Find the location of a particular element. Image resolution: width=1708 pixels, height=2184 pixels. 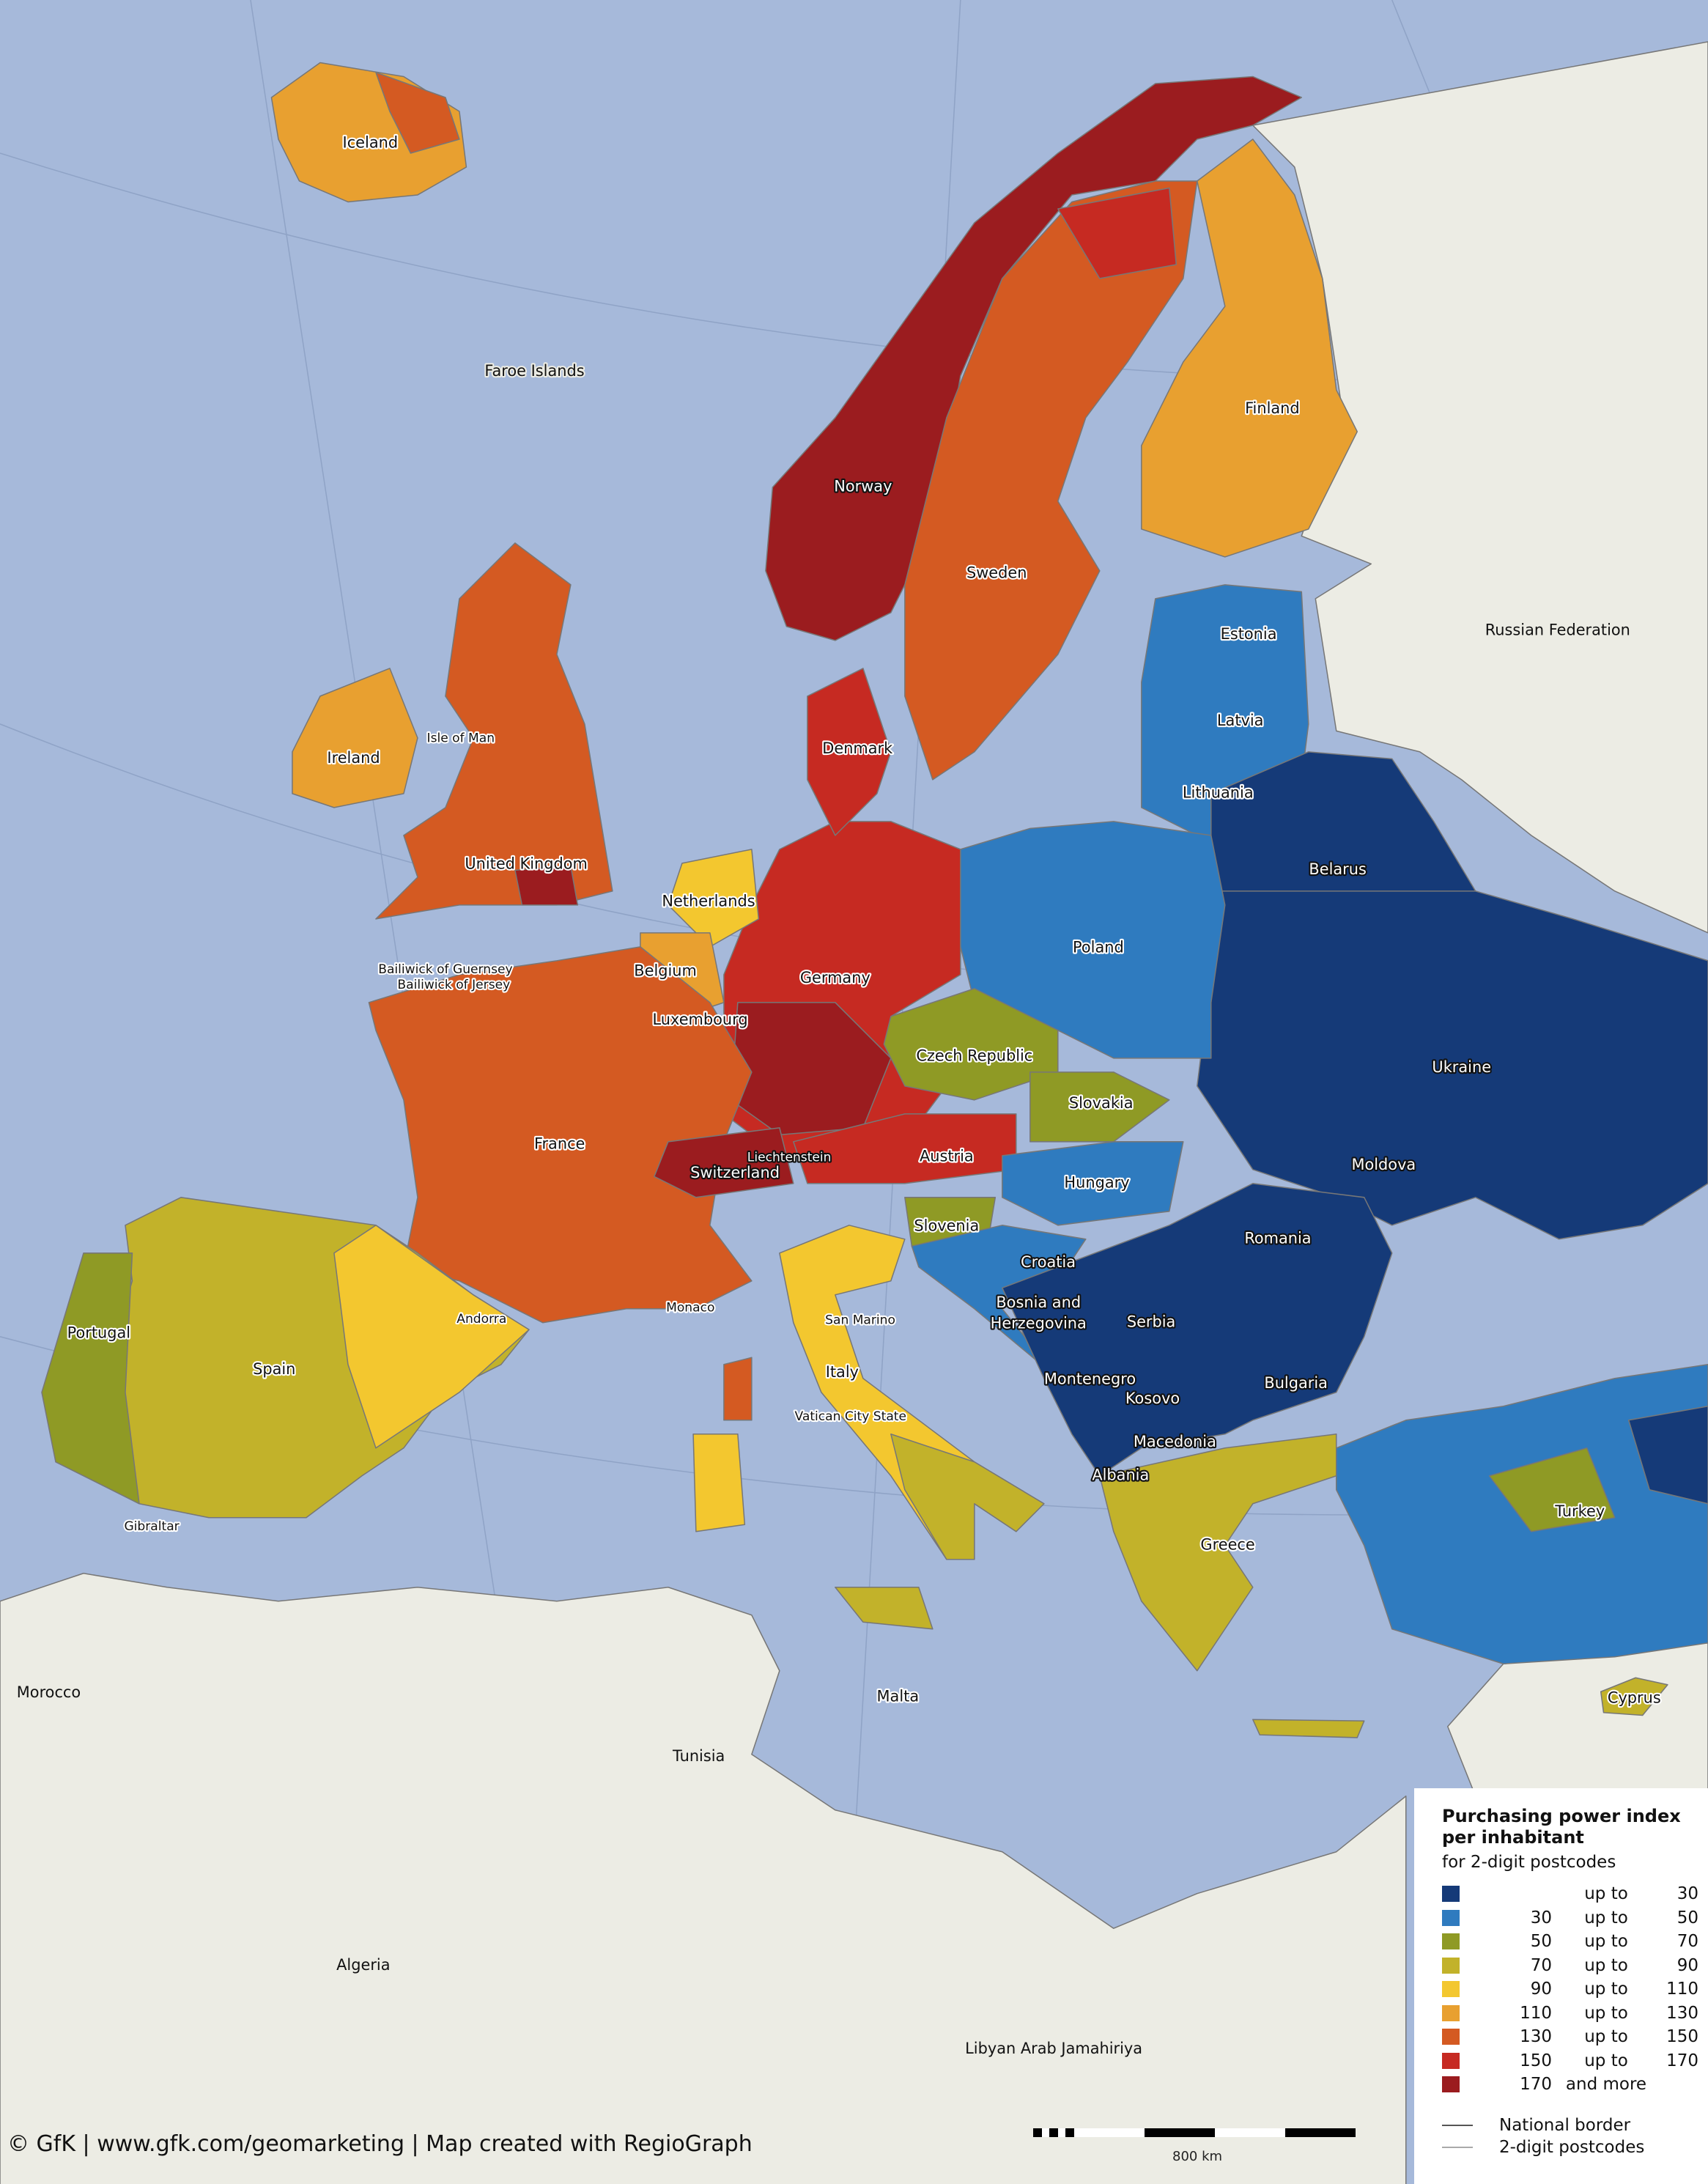

legend-from: 70 is located at coordinates (1541, 1965).